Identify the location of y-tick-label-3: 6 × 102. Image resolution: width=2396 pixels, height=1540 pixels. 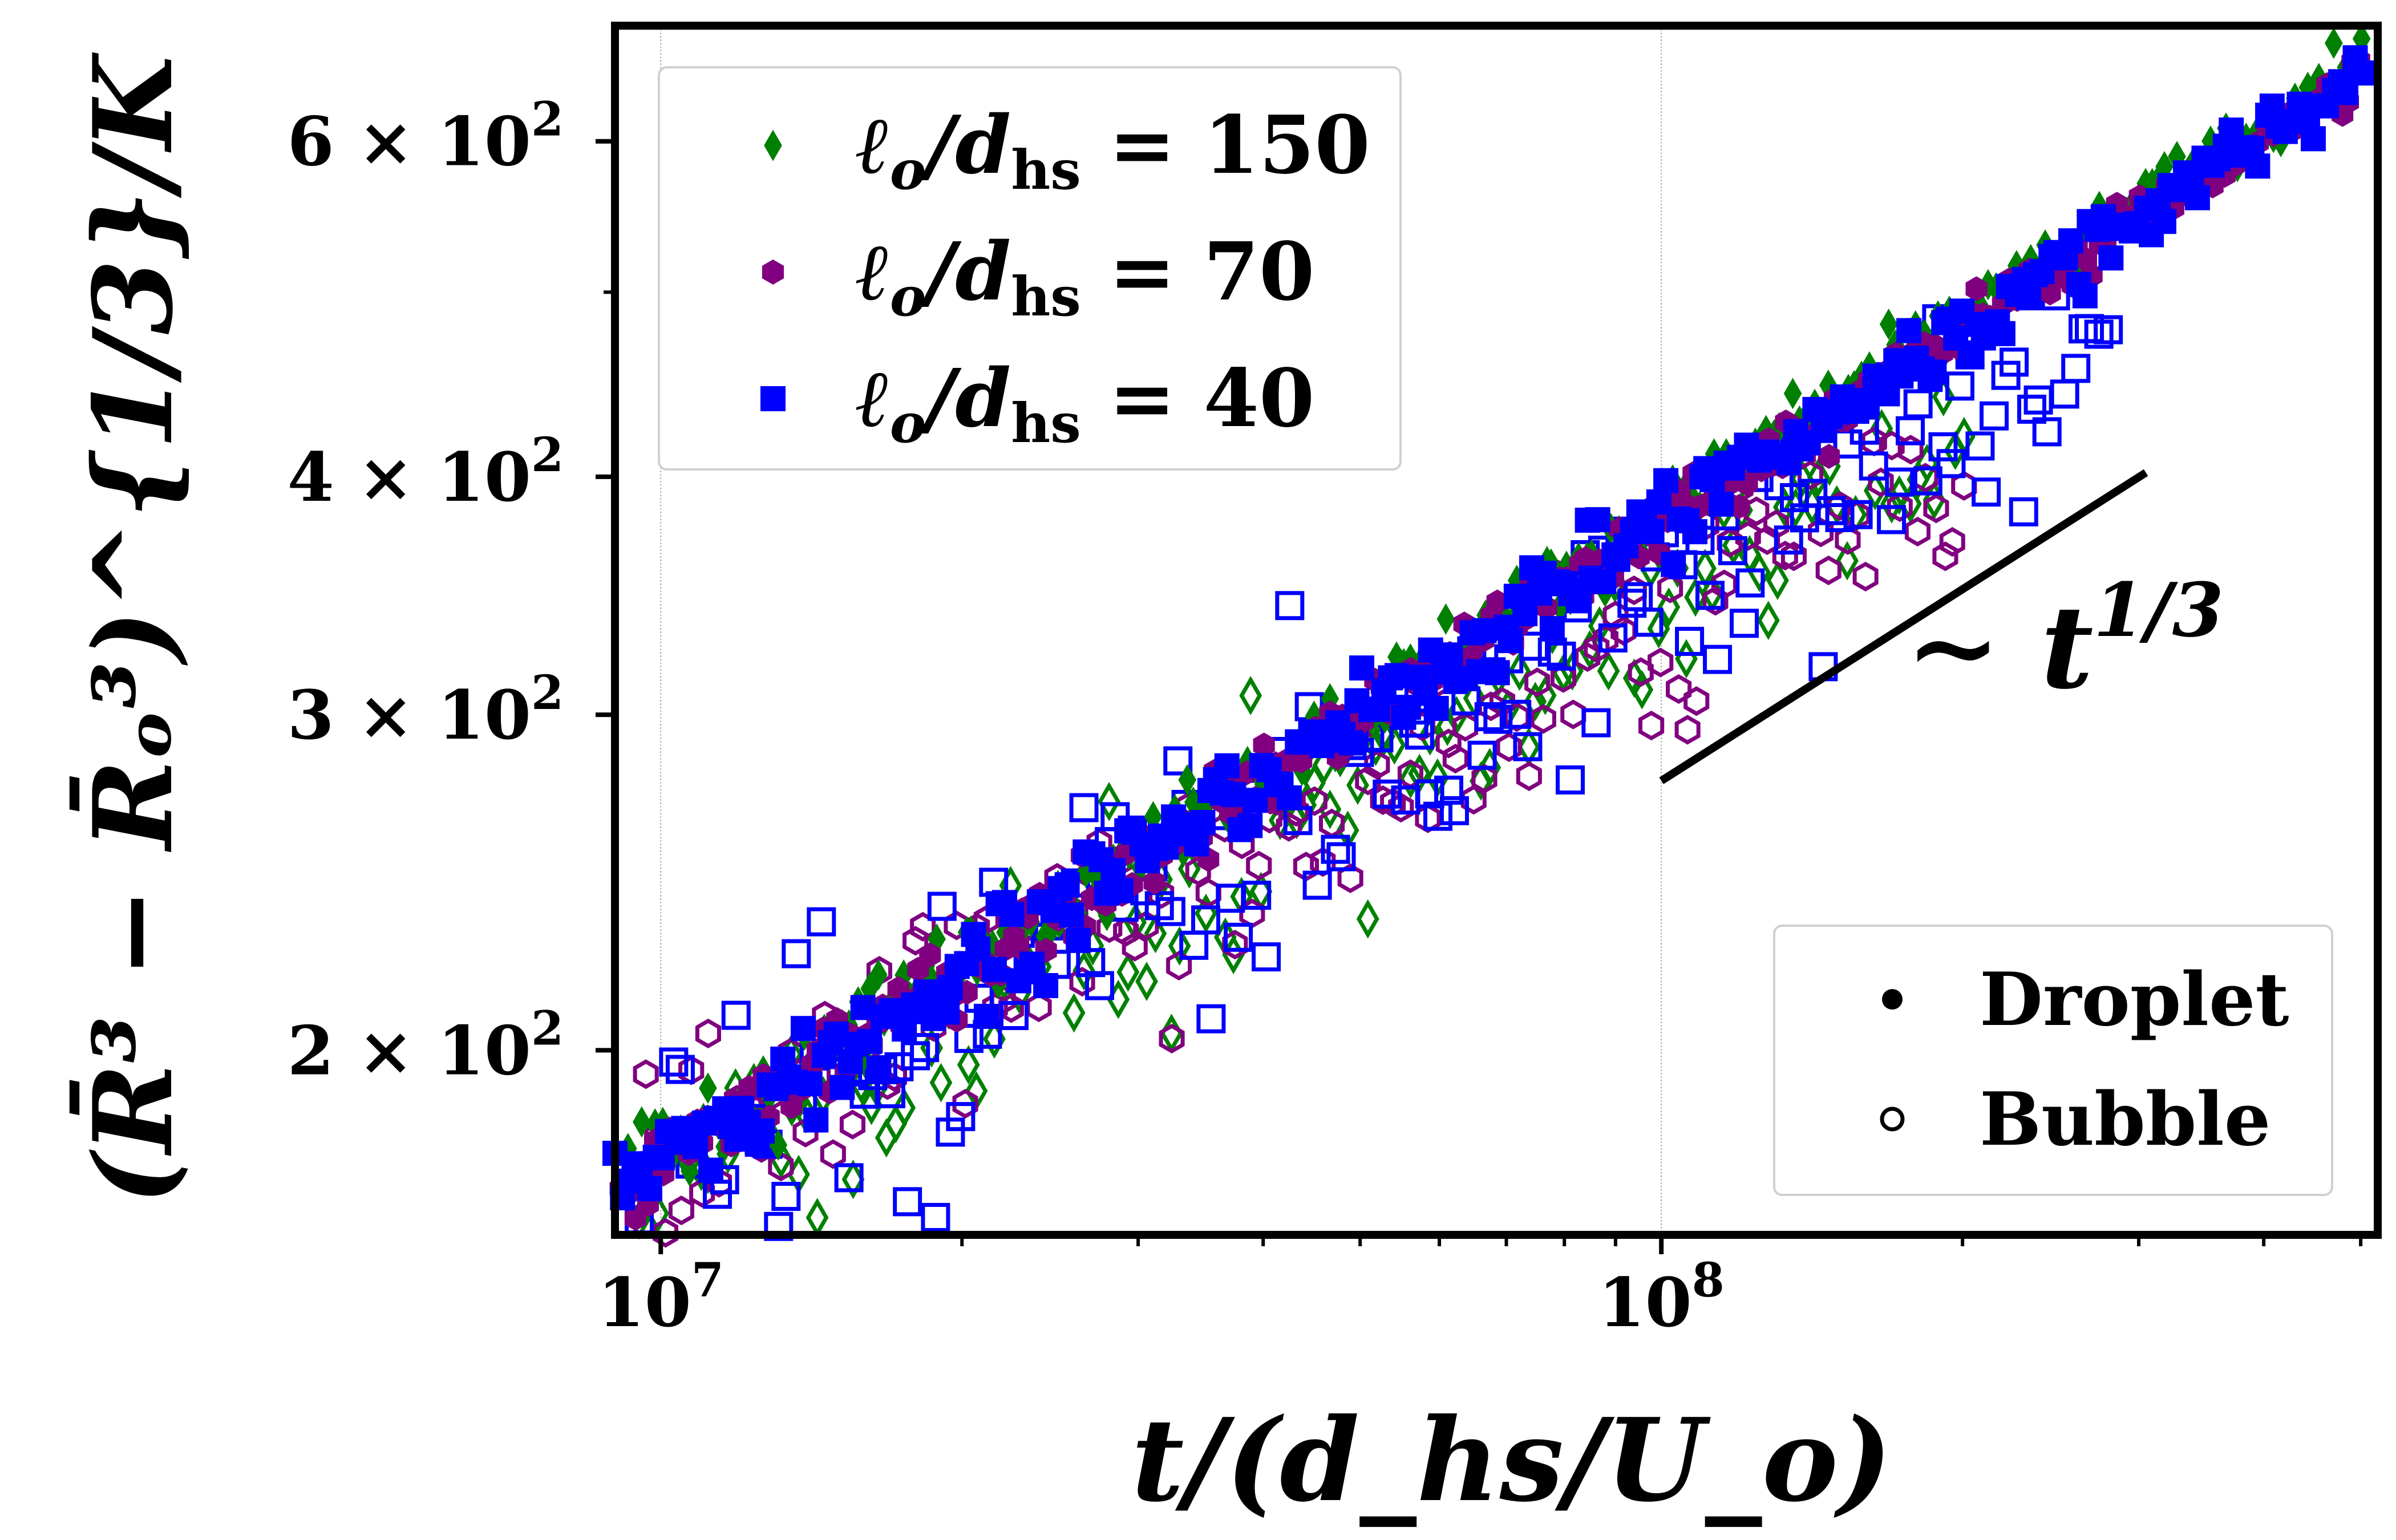
(426, 136).